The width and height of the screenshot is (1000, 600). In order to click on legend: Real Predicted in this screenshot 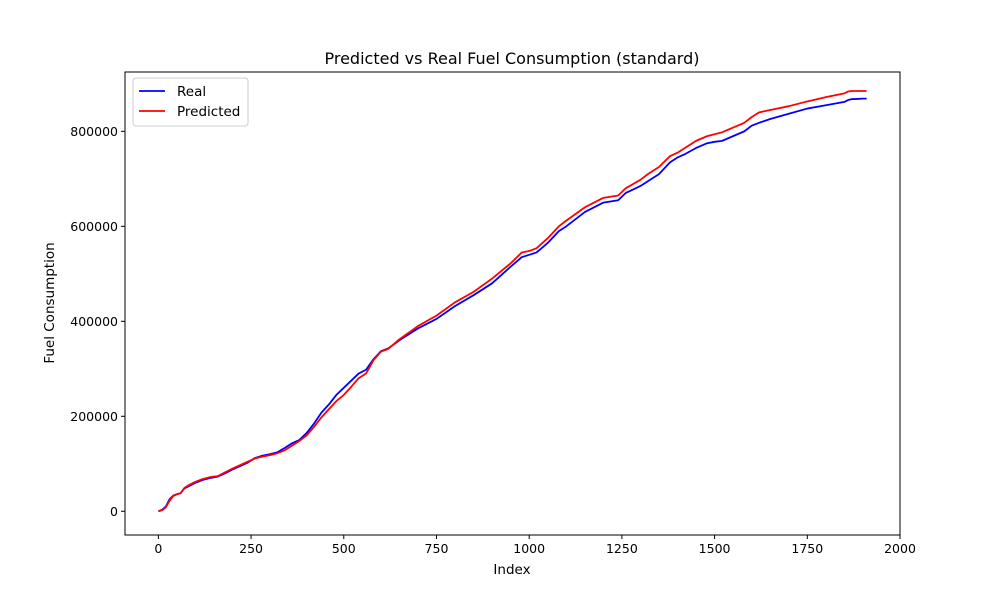, I will do `click(190, 102)`.